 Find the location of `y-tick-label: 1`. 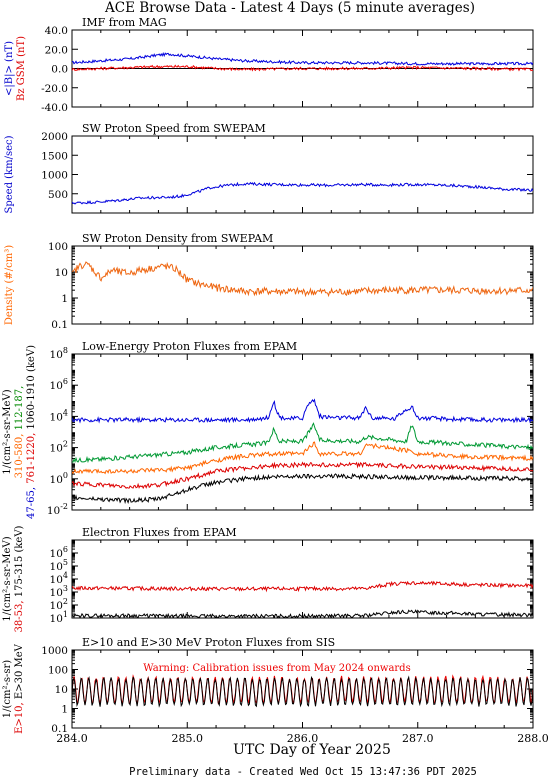

y-tick-label: 1 is located at coordinates (64, 710).